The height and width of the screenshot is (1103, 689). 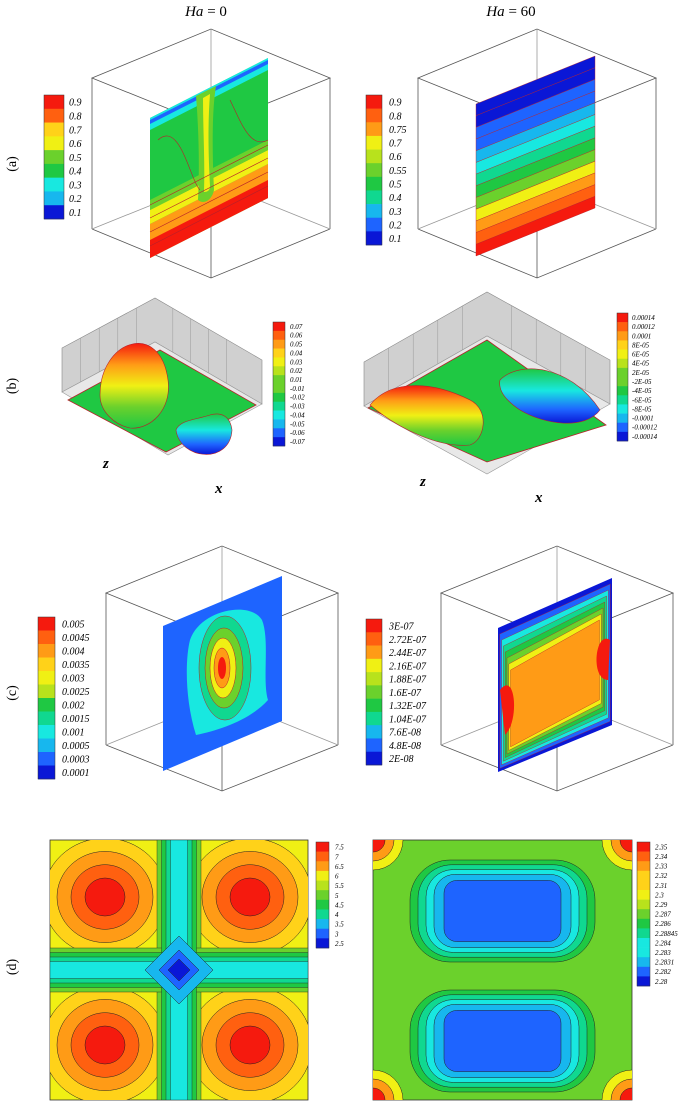 I want to click on header-right: Ha = 60, so click(x=510, y=12).